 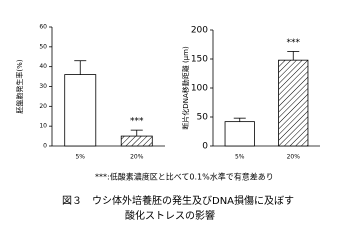 I want to click on y-tick-label: 60, so click(x=43, y=27).